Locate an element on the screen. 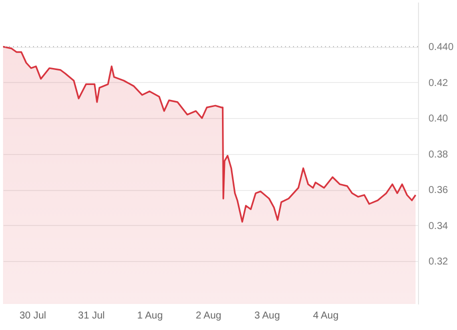  x-tick-label: 1 Aug is located at coordinates (150, 316).